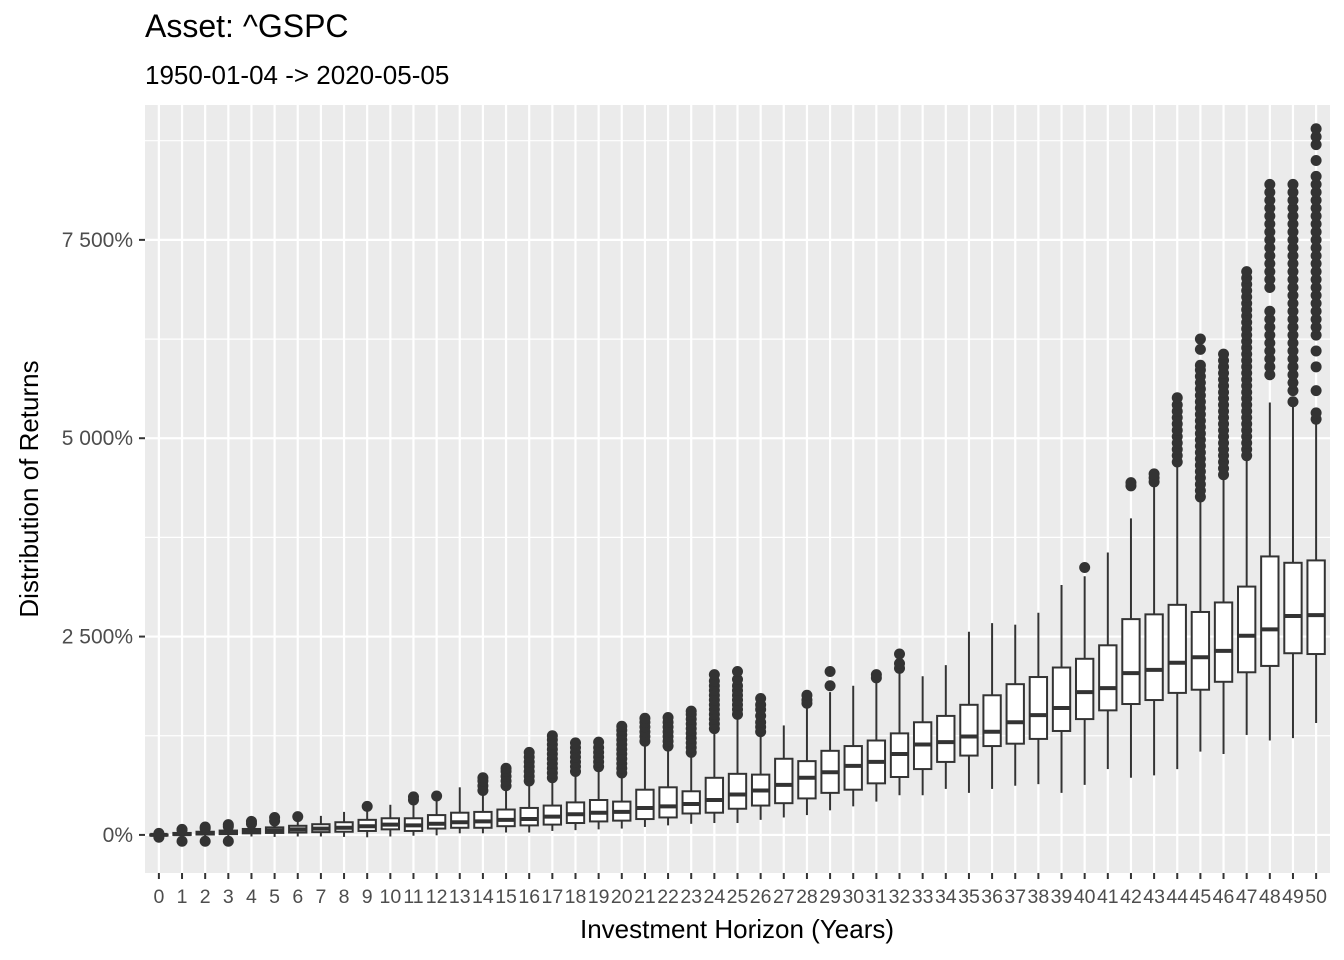 This screenshot has width=1344, height=960. I want to click on x-tick-label: 49, so click(1293, 897).